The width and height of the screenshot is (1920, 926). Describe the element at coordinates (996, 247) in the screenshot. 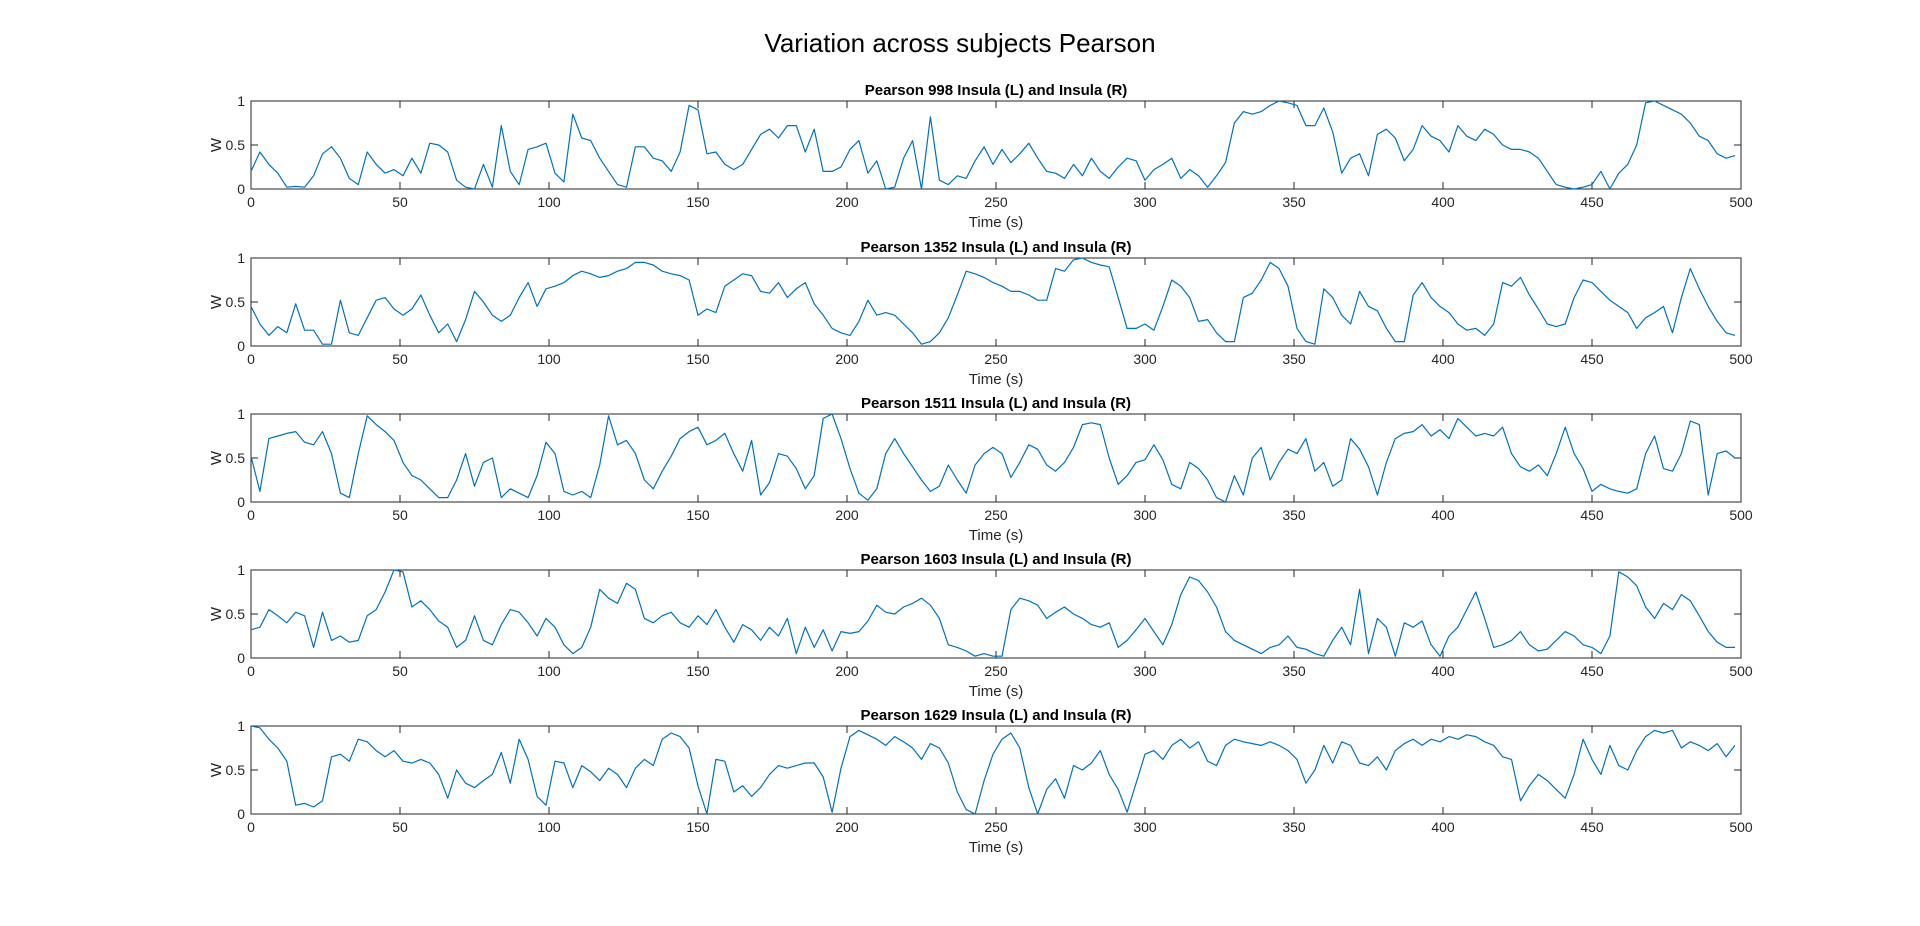

I see `subplot-title: Pearson 1352 Insula (L) and Insula (R)` at that location.